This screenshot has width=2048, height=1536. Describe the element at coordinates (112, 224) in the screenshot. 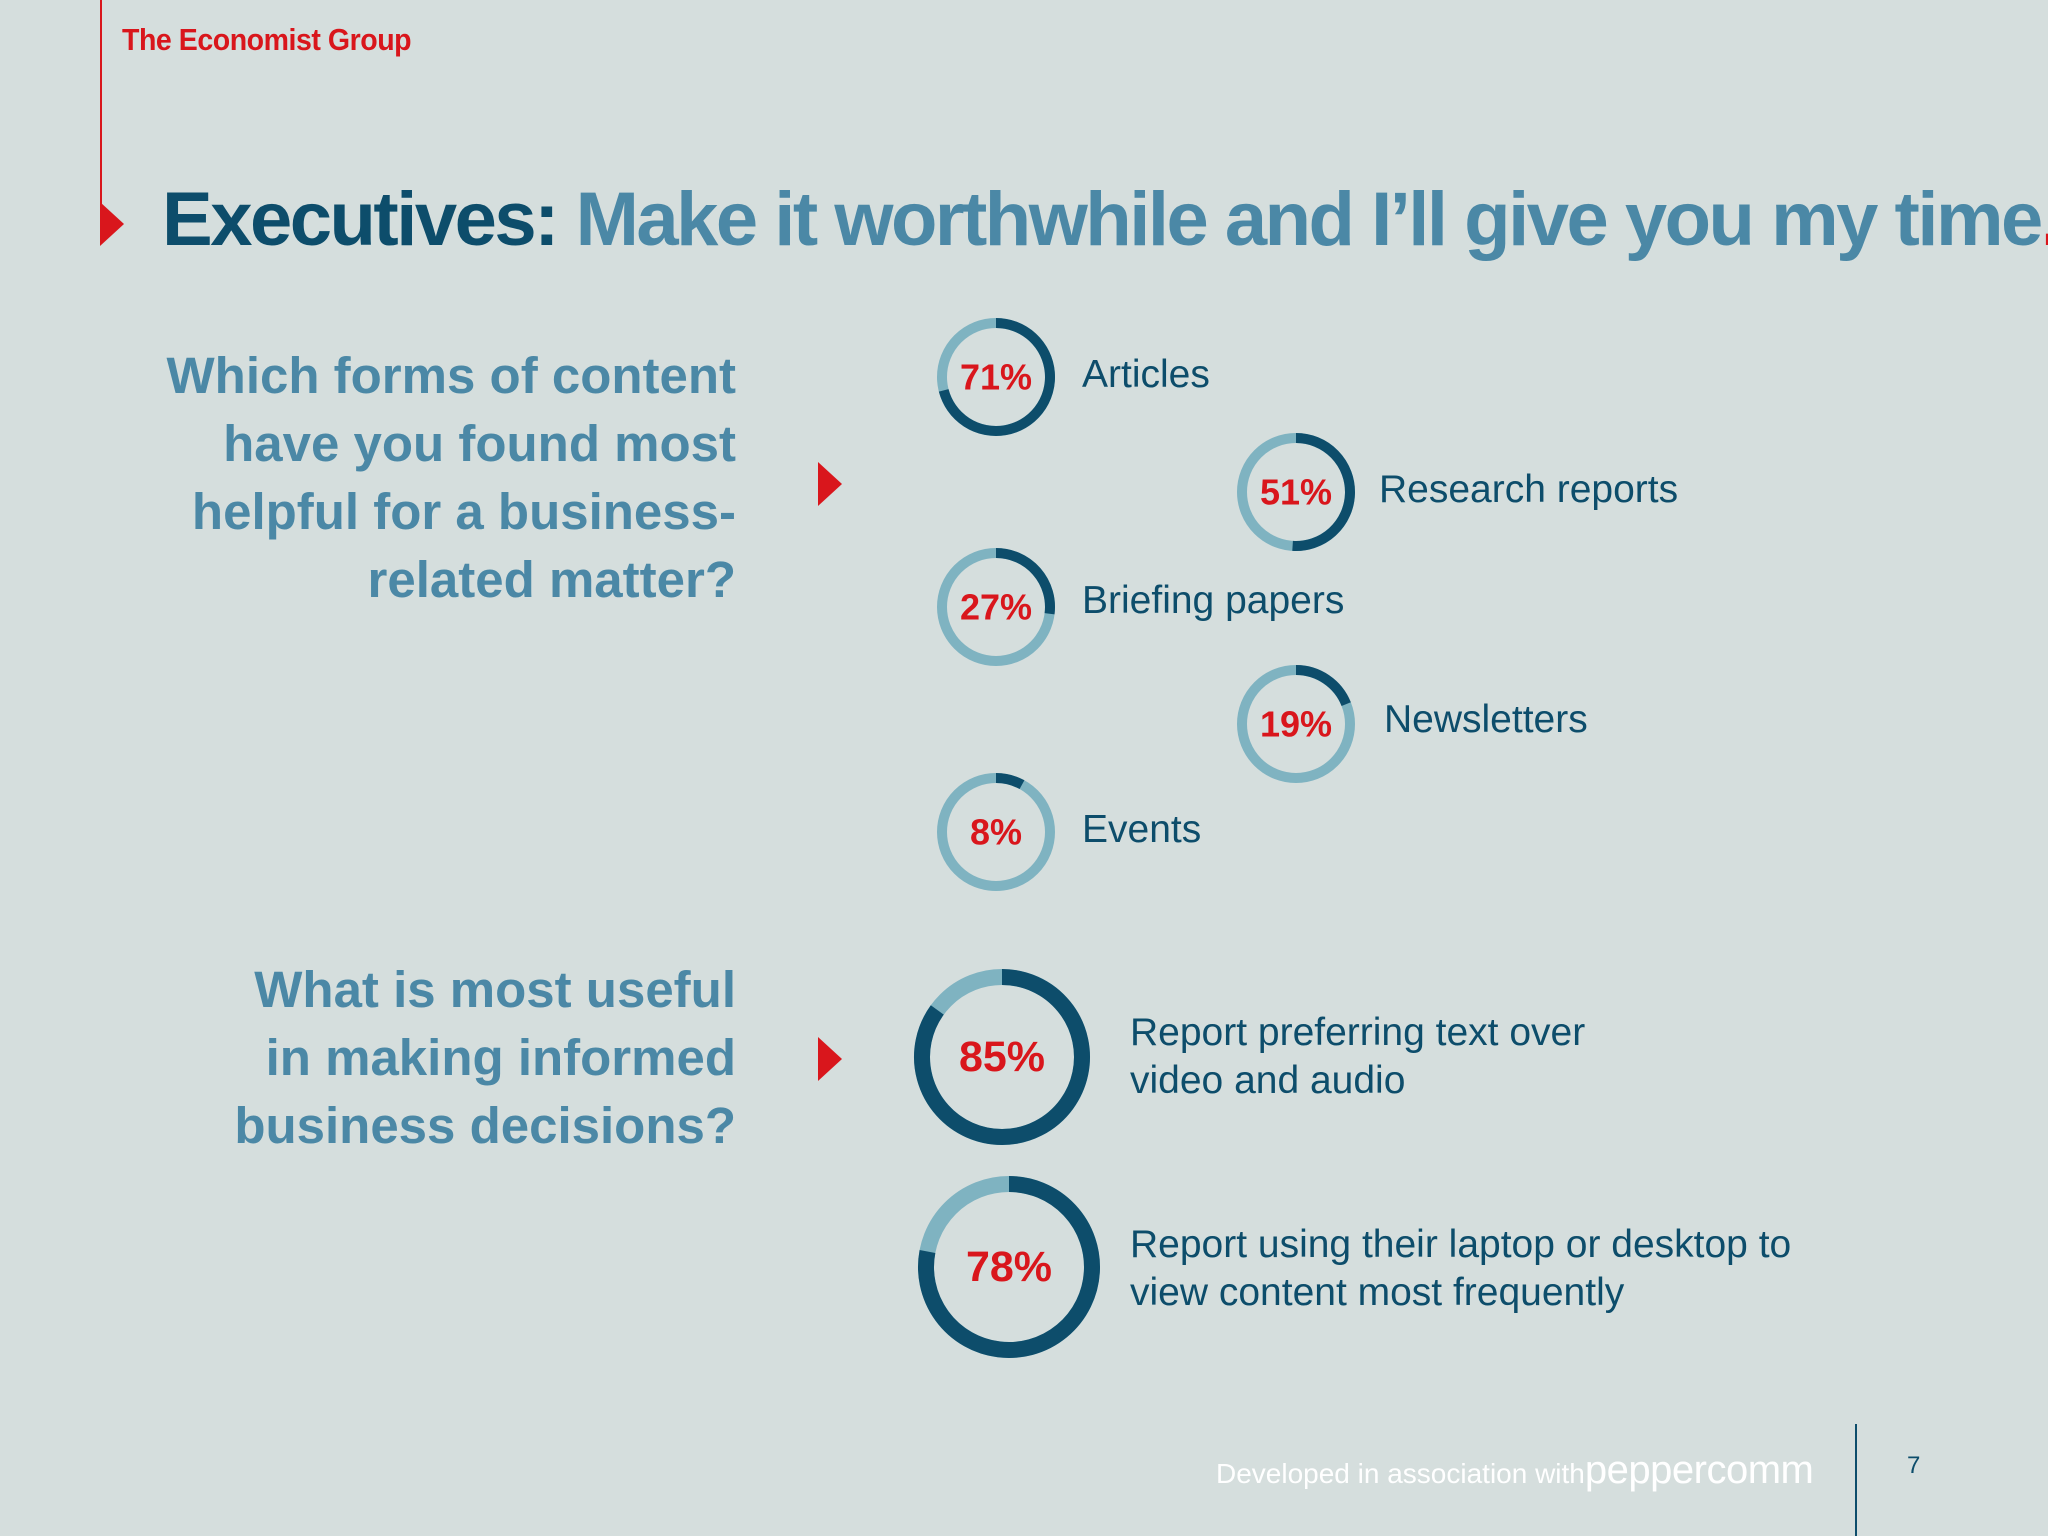

I see `title-arrow-icon` at that location.